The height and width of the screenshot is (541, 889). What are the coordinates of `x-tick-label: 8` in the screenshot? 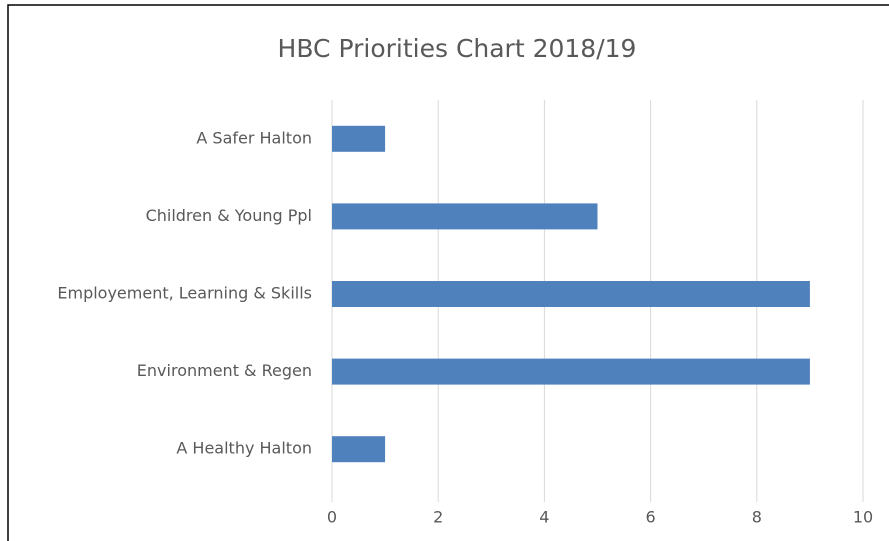 It's located at (757, 517).